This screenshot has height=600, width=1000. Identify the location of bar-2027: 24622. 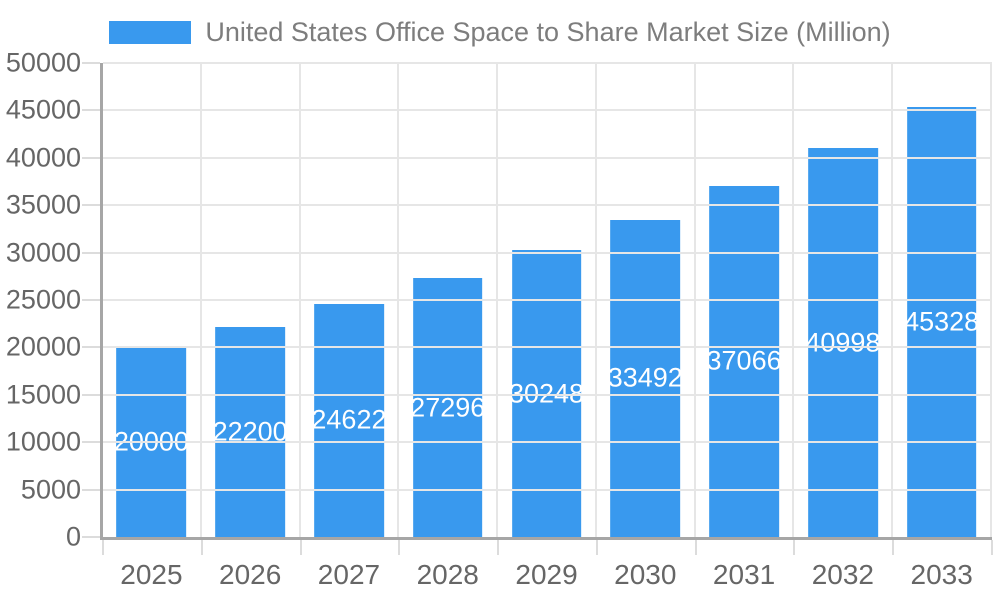
(349, 420).